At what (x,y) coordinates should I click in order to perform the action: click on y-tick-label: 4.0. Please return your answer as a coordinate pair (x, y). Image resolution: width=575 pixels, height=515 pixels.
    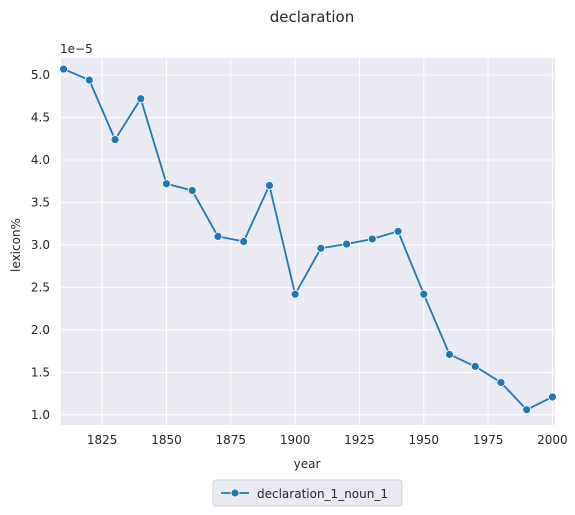
    Looking at the image, I should click on (40, 160).